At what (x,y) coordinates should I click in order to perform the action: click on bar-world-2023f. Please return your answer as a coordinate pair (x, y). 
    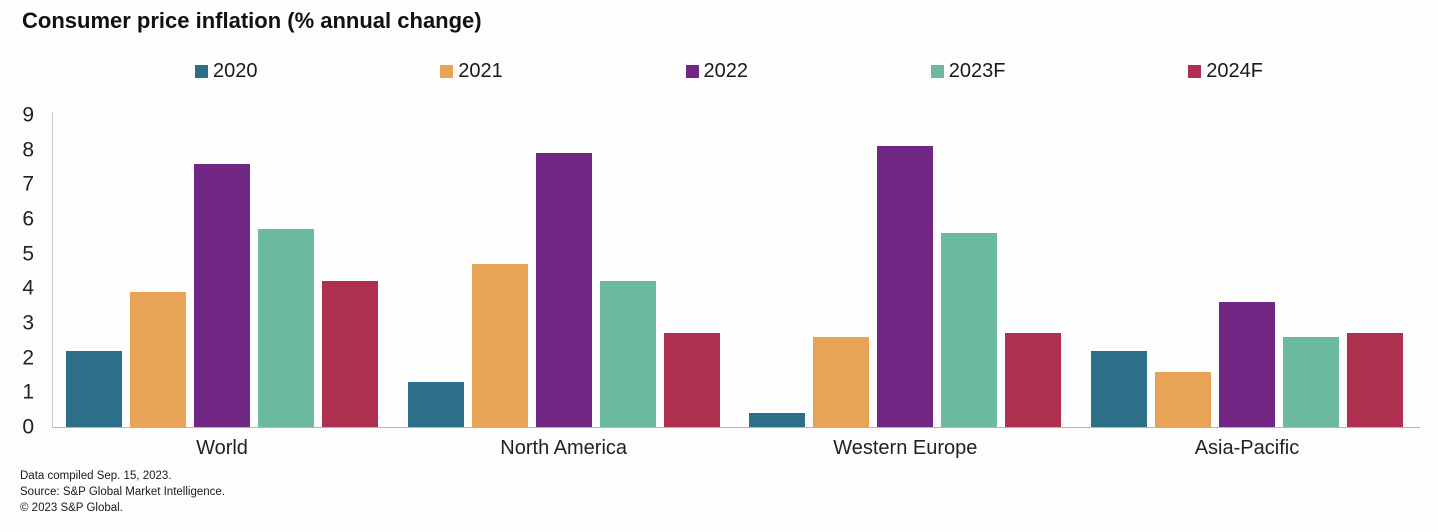
    Looking at the image, I should click on (286, 328).